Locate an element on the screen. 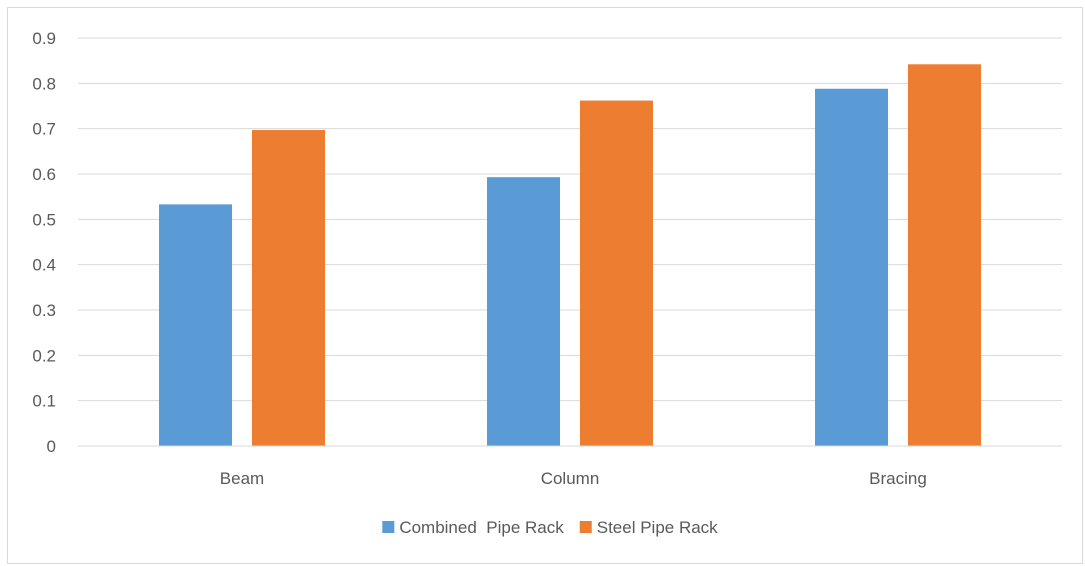 This screenshot has height=566, width=1085. y-tick-label: 0.4 is located at coordinates (44, 265).